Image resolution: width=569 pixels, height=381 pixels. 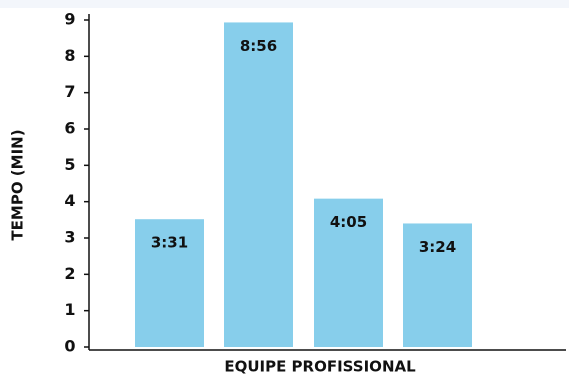 What do you see at coordinates (69, 128) in the screenshot?
I see `y-tick-label: 6` at bounding box center [69, 128].